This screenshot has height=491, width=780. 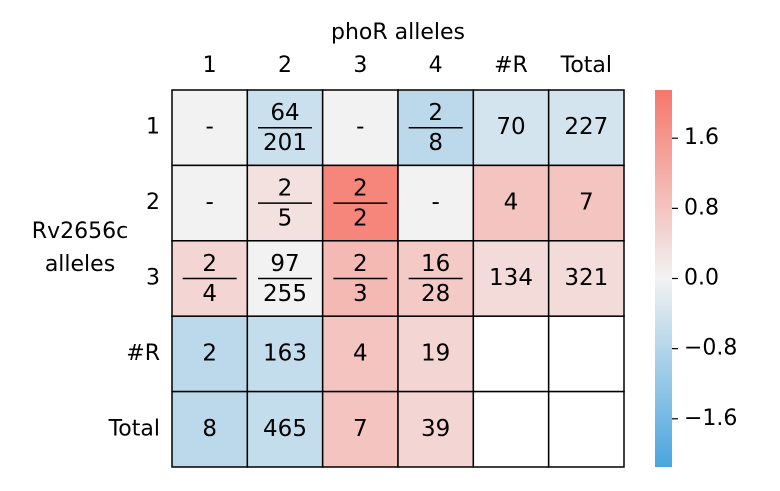 What do you see at coordinates (663, 278) in the screenshot?
I see `colorbar` at bounding box center [663, 278].